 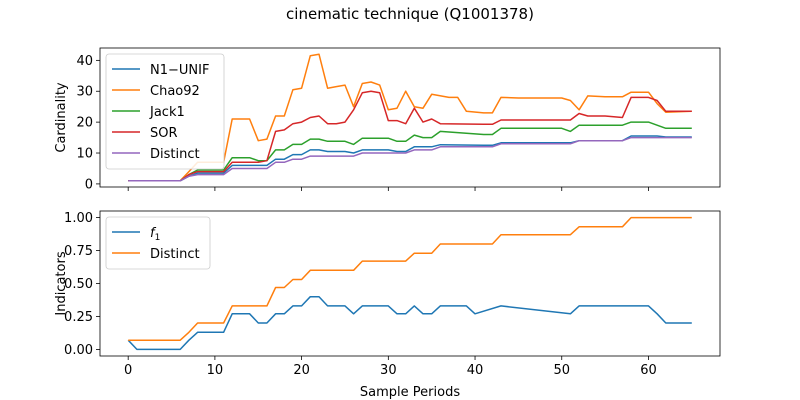 What do you see at coordinates (128, 370) in the screenshot?
I see `x-tick-label: 0` at bounding box center [128, 370].